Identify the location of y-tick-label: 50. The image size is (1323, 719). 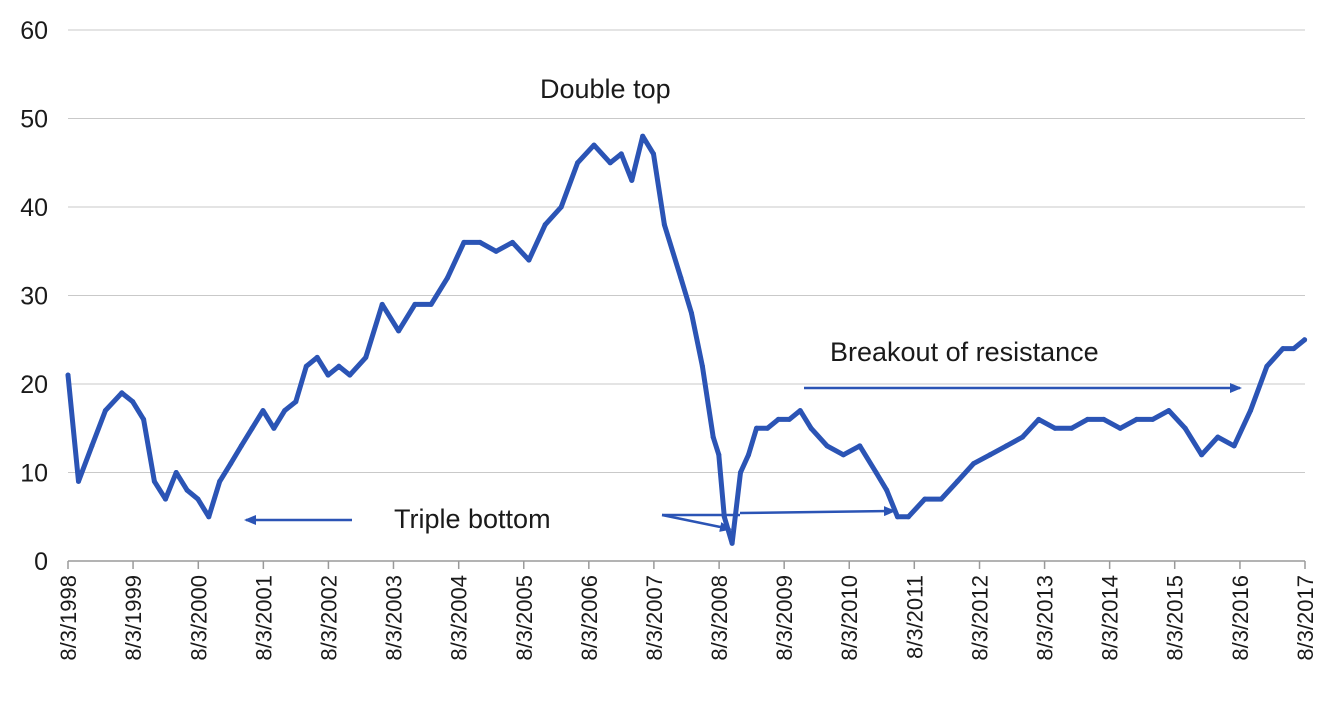
(34, 120).